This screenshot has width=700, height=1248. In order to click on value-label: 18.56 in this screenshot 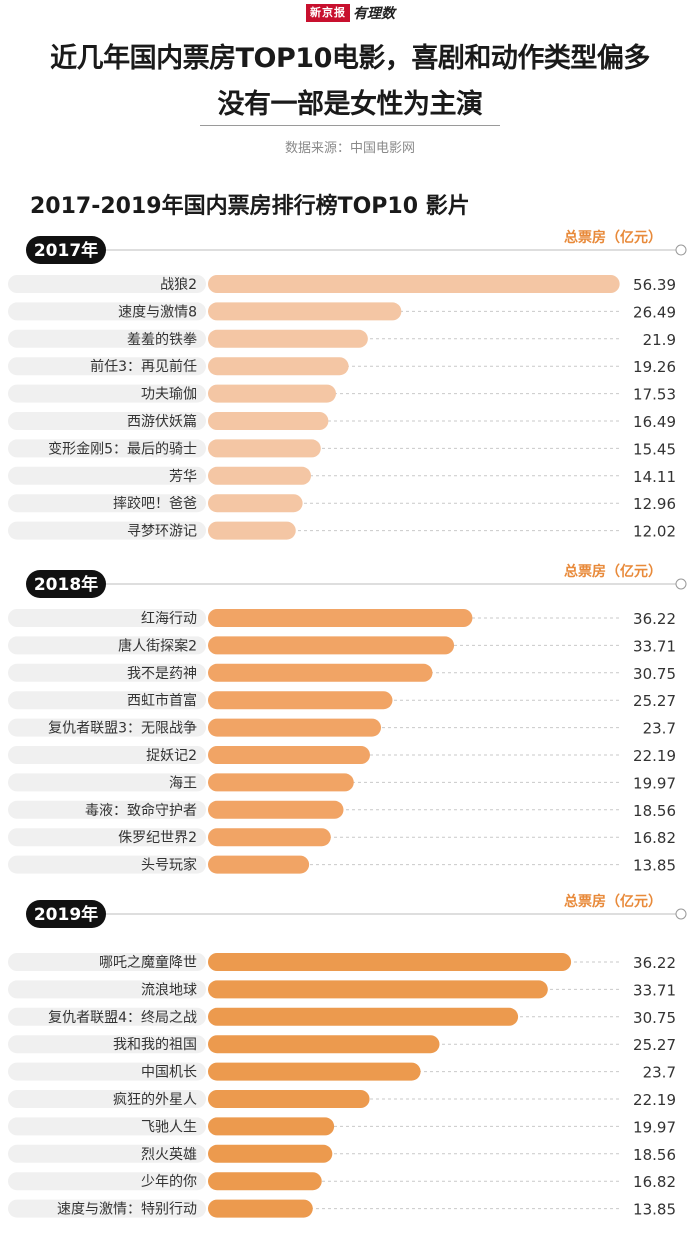, I will do `click(654, 1155)`.